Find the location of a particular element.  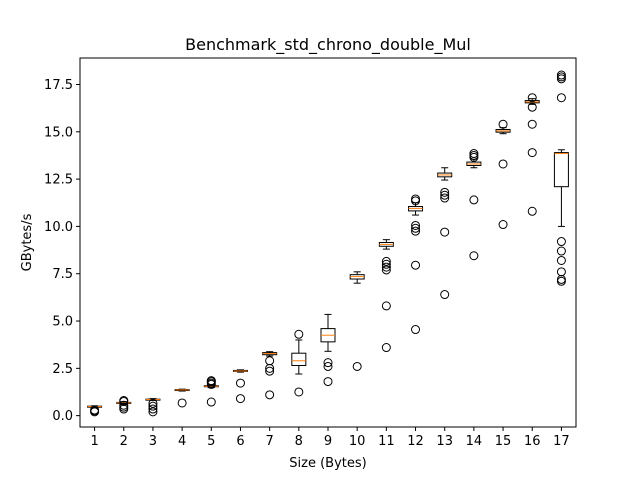

y-tick-label: 15.0 is located at coordinates (58, 132).